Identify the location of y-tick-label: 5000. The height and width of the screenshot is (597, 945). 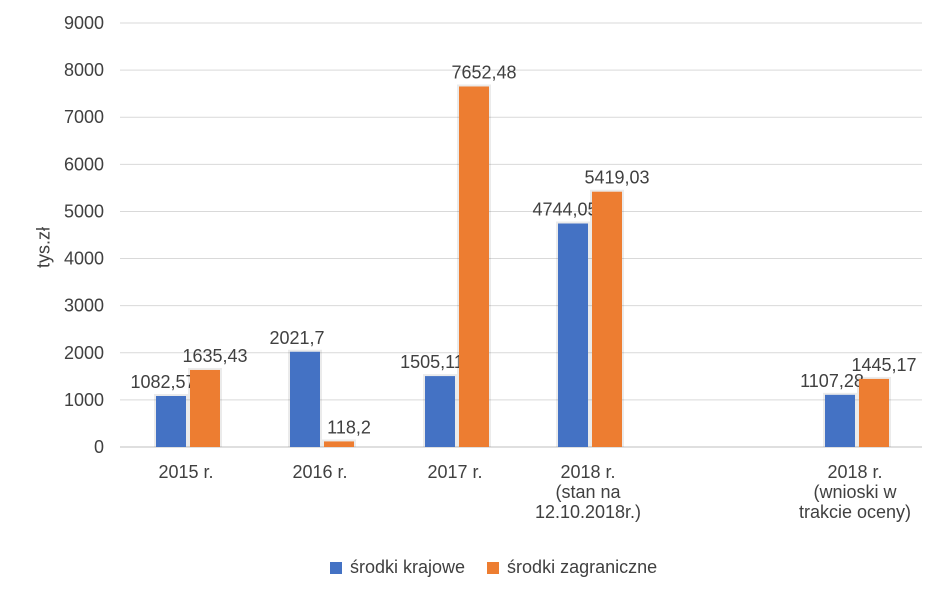
(84, 211).